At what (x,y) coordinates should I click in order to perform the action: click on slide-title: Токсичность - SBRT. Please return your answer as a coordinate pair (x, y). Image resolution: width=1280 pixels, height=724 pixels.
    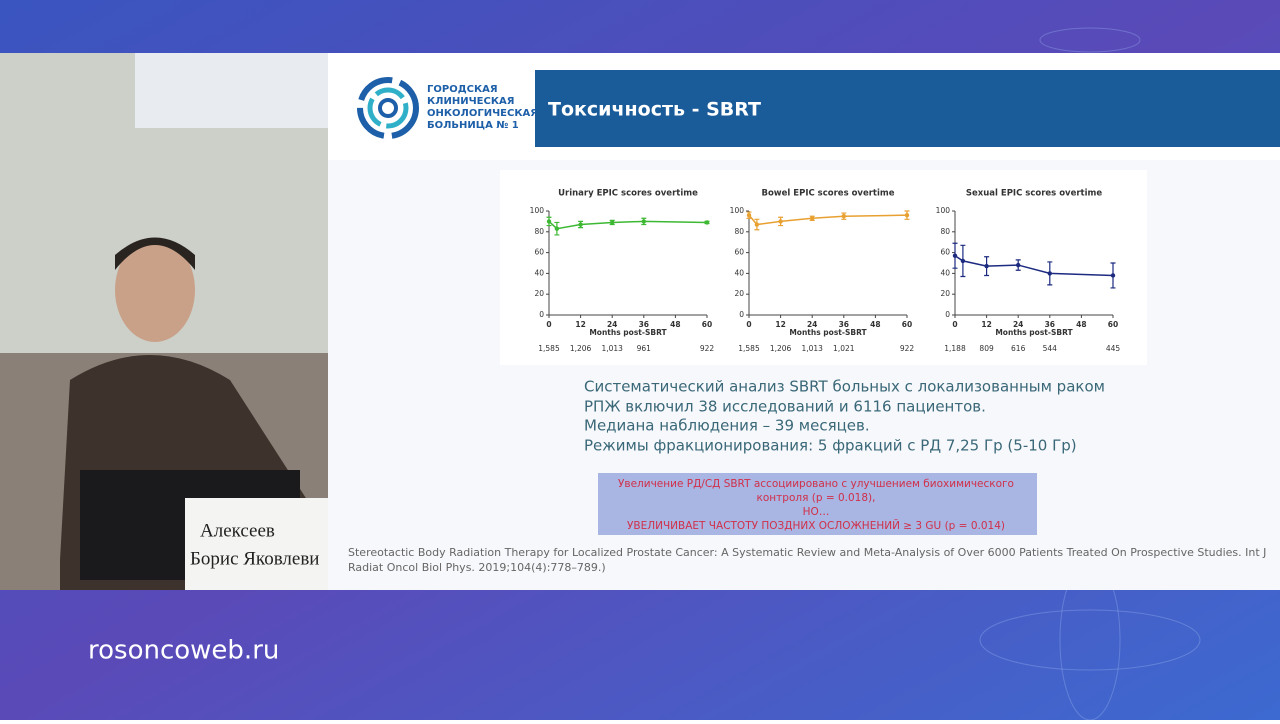
    Looking at the image, I should click on (654, 110).